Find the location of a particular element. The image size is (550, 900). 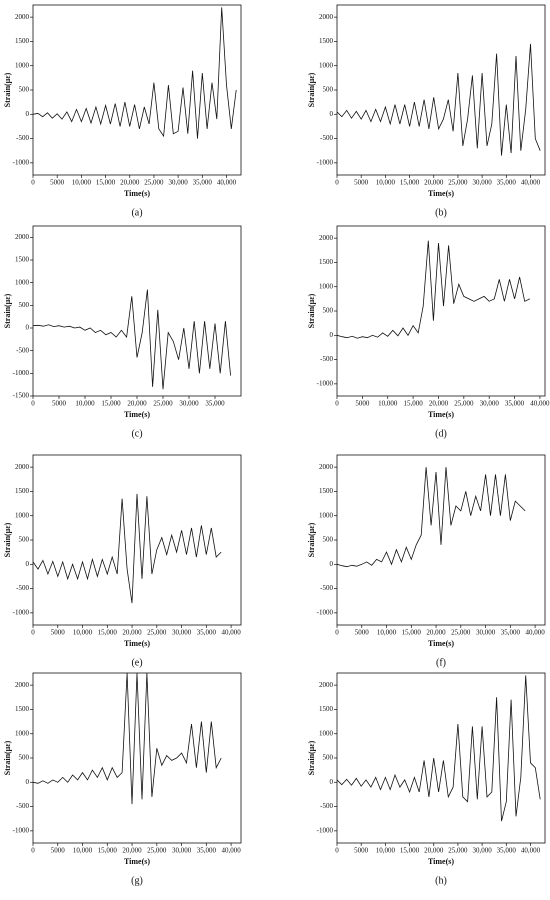

y-tick-label: -1500 is located at coordinates (21, 396).